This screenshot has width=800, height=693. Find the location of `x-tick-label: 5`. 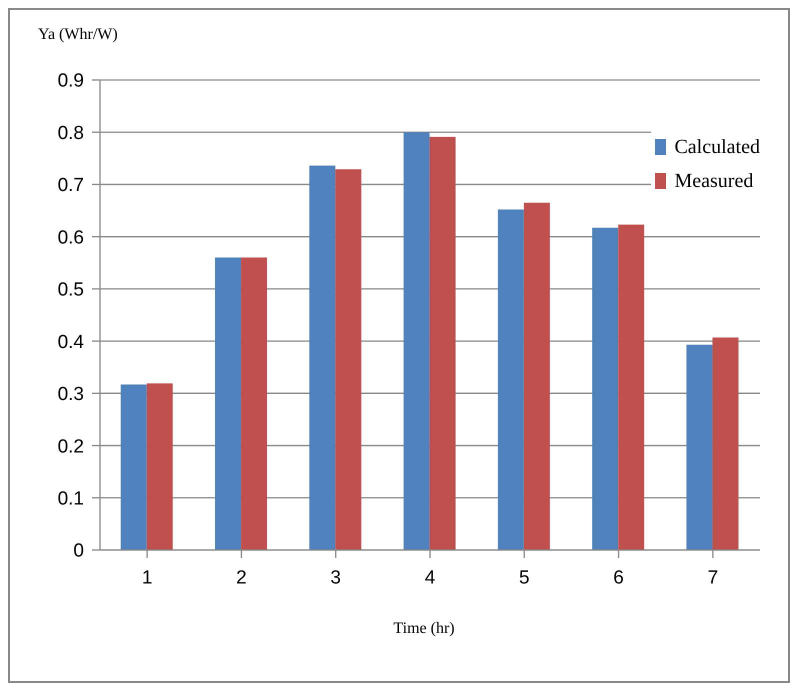

x-tick-label: 5 is located at coordinates (524, 577).